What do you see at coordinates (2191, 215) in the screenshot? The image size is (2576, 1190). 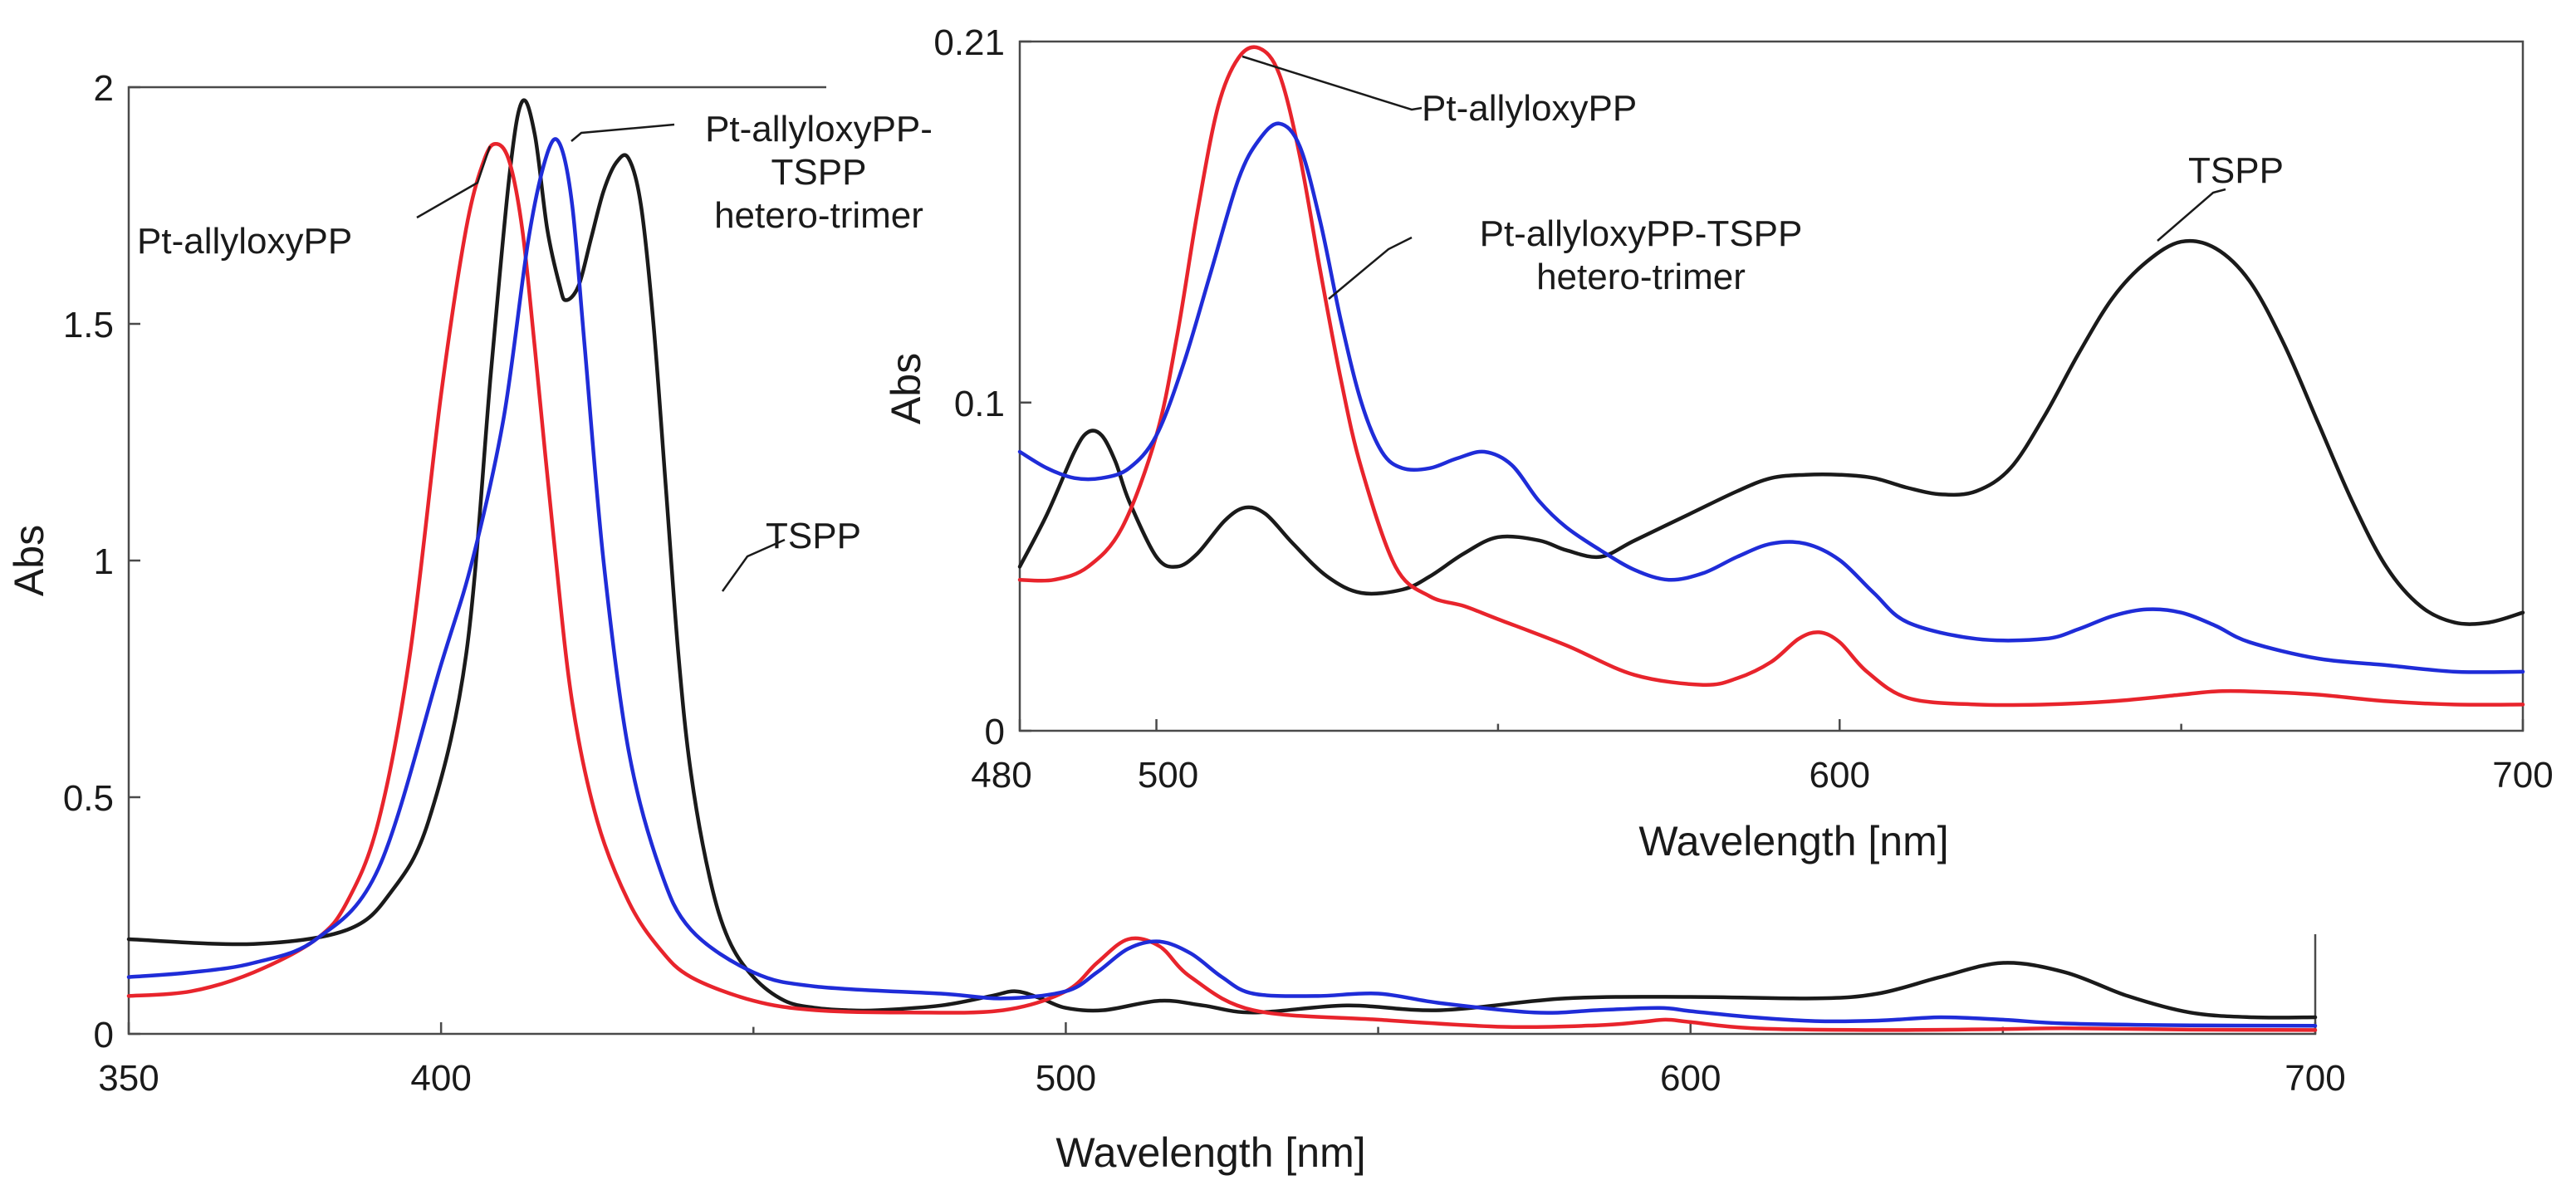 I see `inset-leader-tspp` at bounding box center [2191, 215].